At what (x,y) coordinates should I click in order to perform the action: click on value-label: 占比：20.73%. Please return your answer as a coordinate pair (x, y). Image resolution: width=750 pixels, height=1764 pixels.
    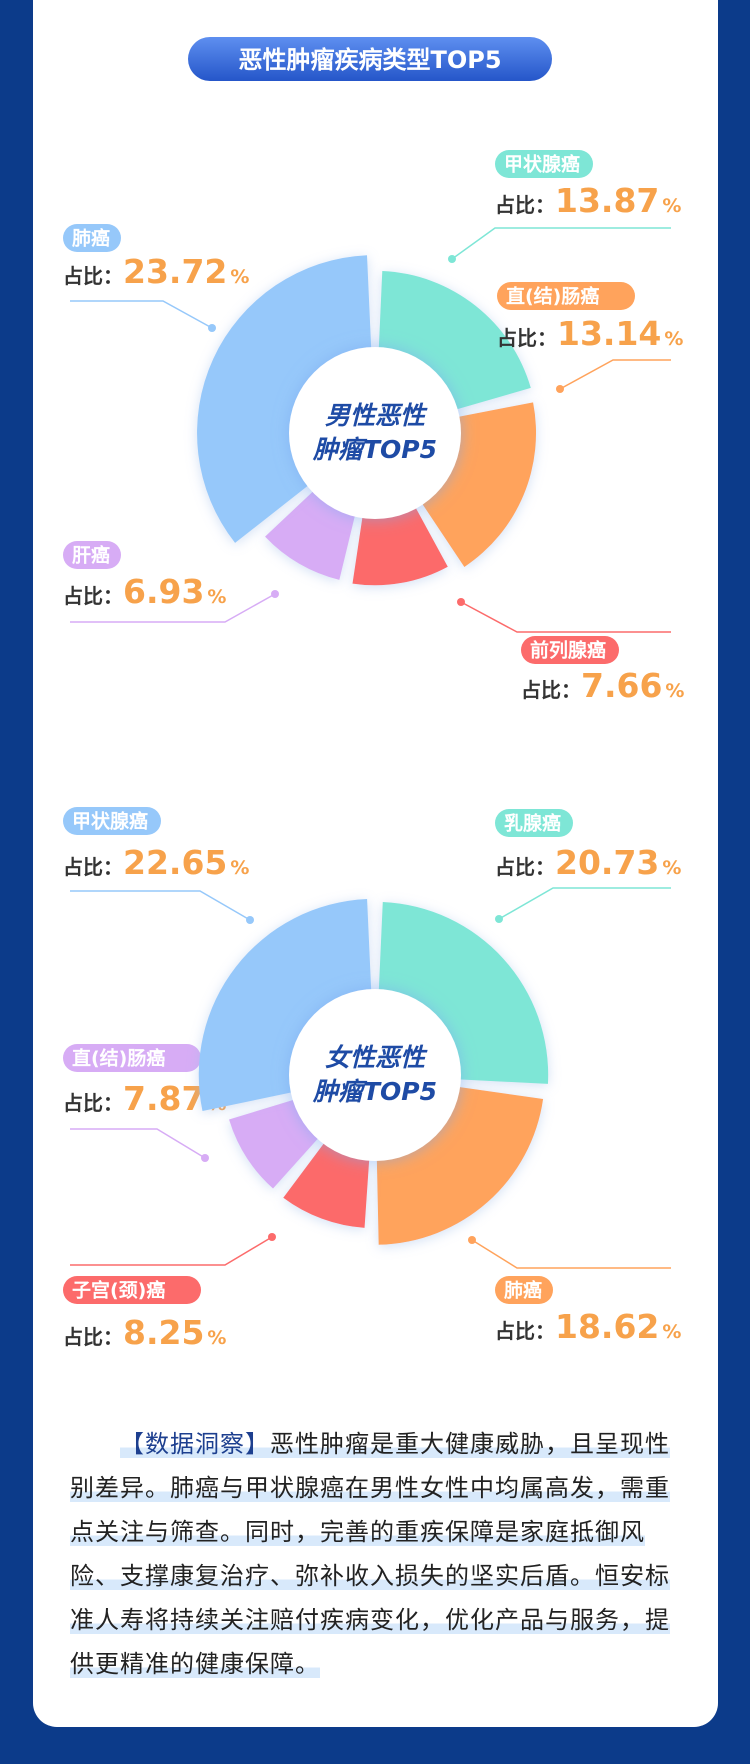
    Looking at the image, I should click on (588, 862).